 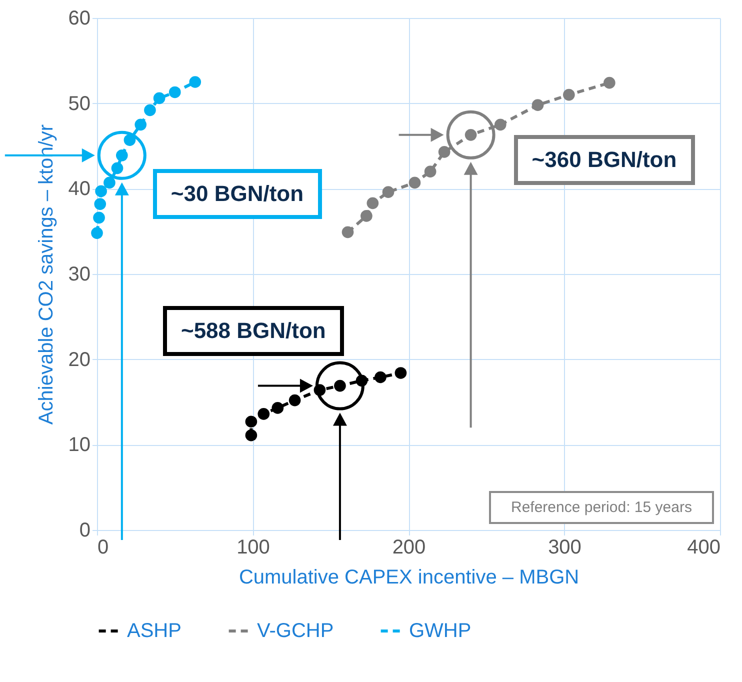 I want to click on x-tick-label: 400, so click(x=703, y=547).